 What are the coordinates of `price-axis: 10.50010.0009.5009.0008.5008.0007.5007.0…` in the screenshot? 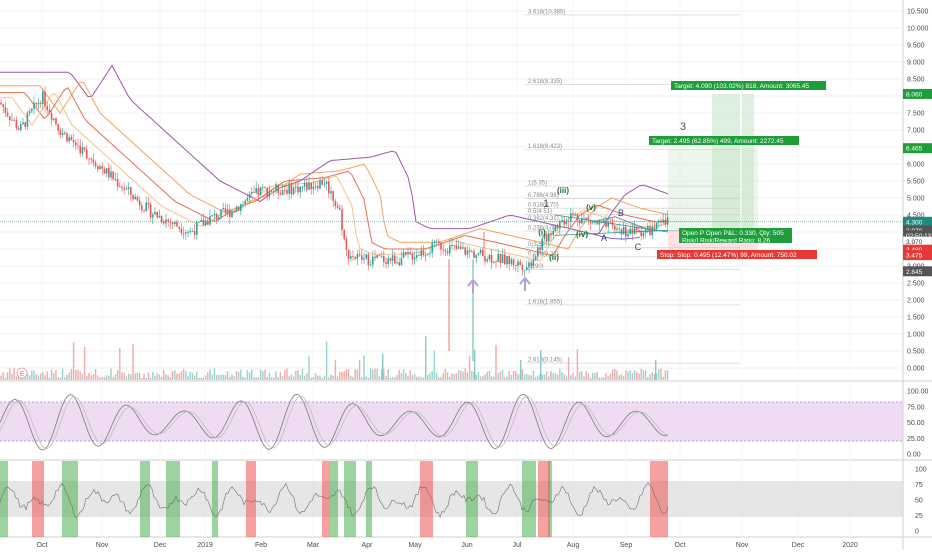 It's located at (917, 272).